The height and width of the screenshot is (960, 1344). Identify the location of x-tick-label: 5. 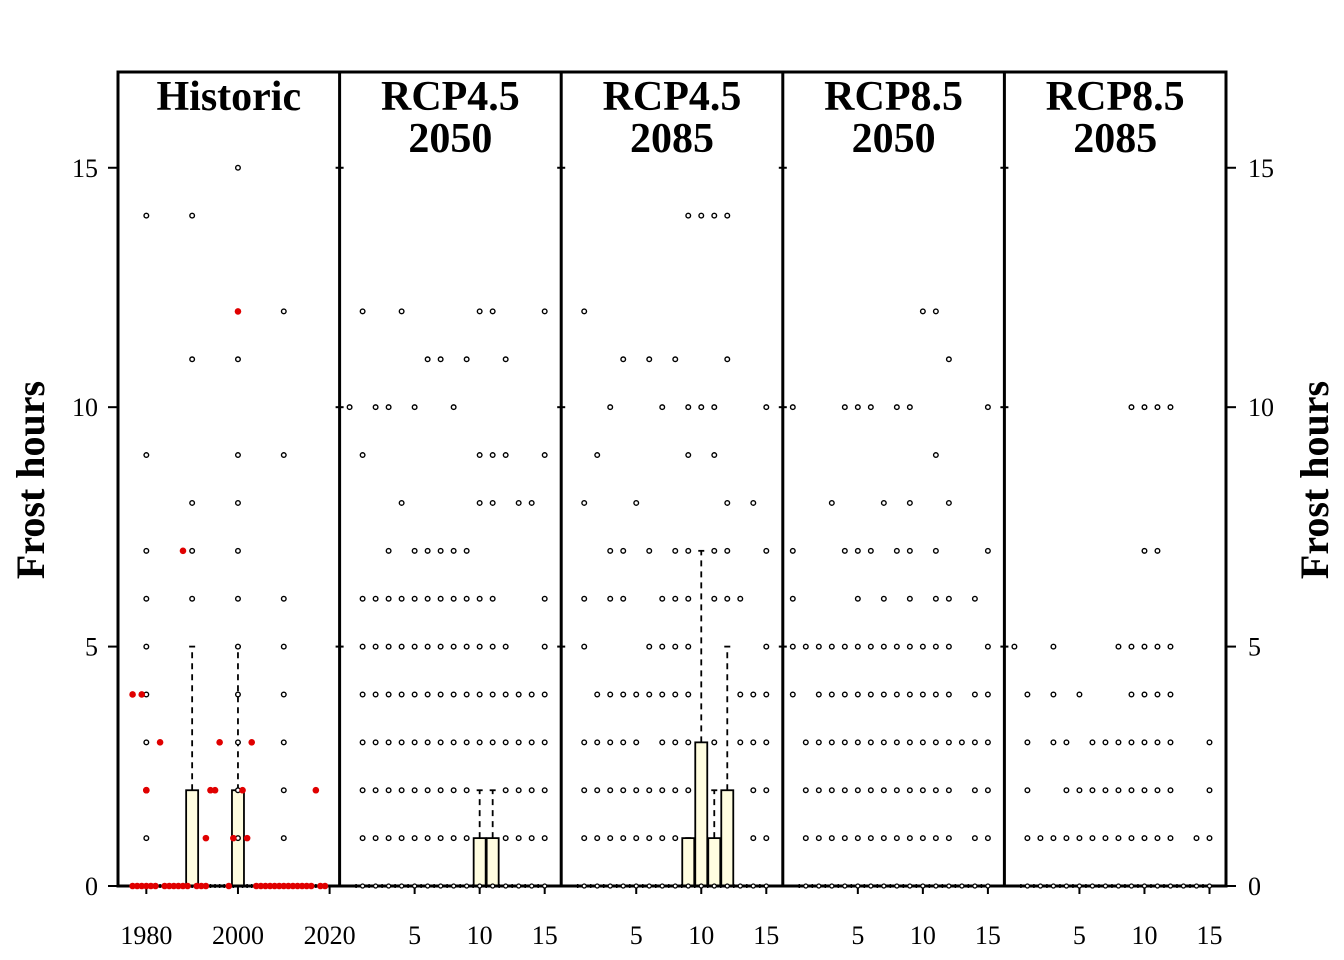
(636, 935).